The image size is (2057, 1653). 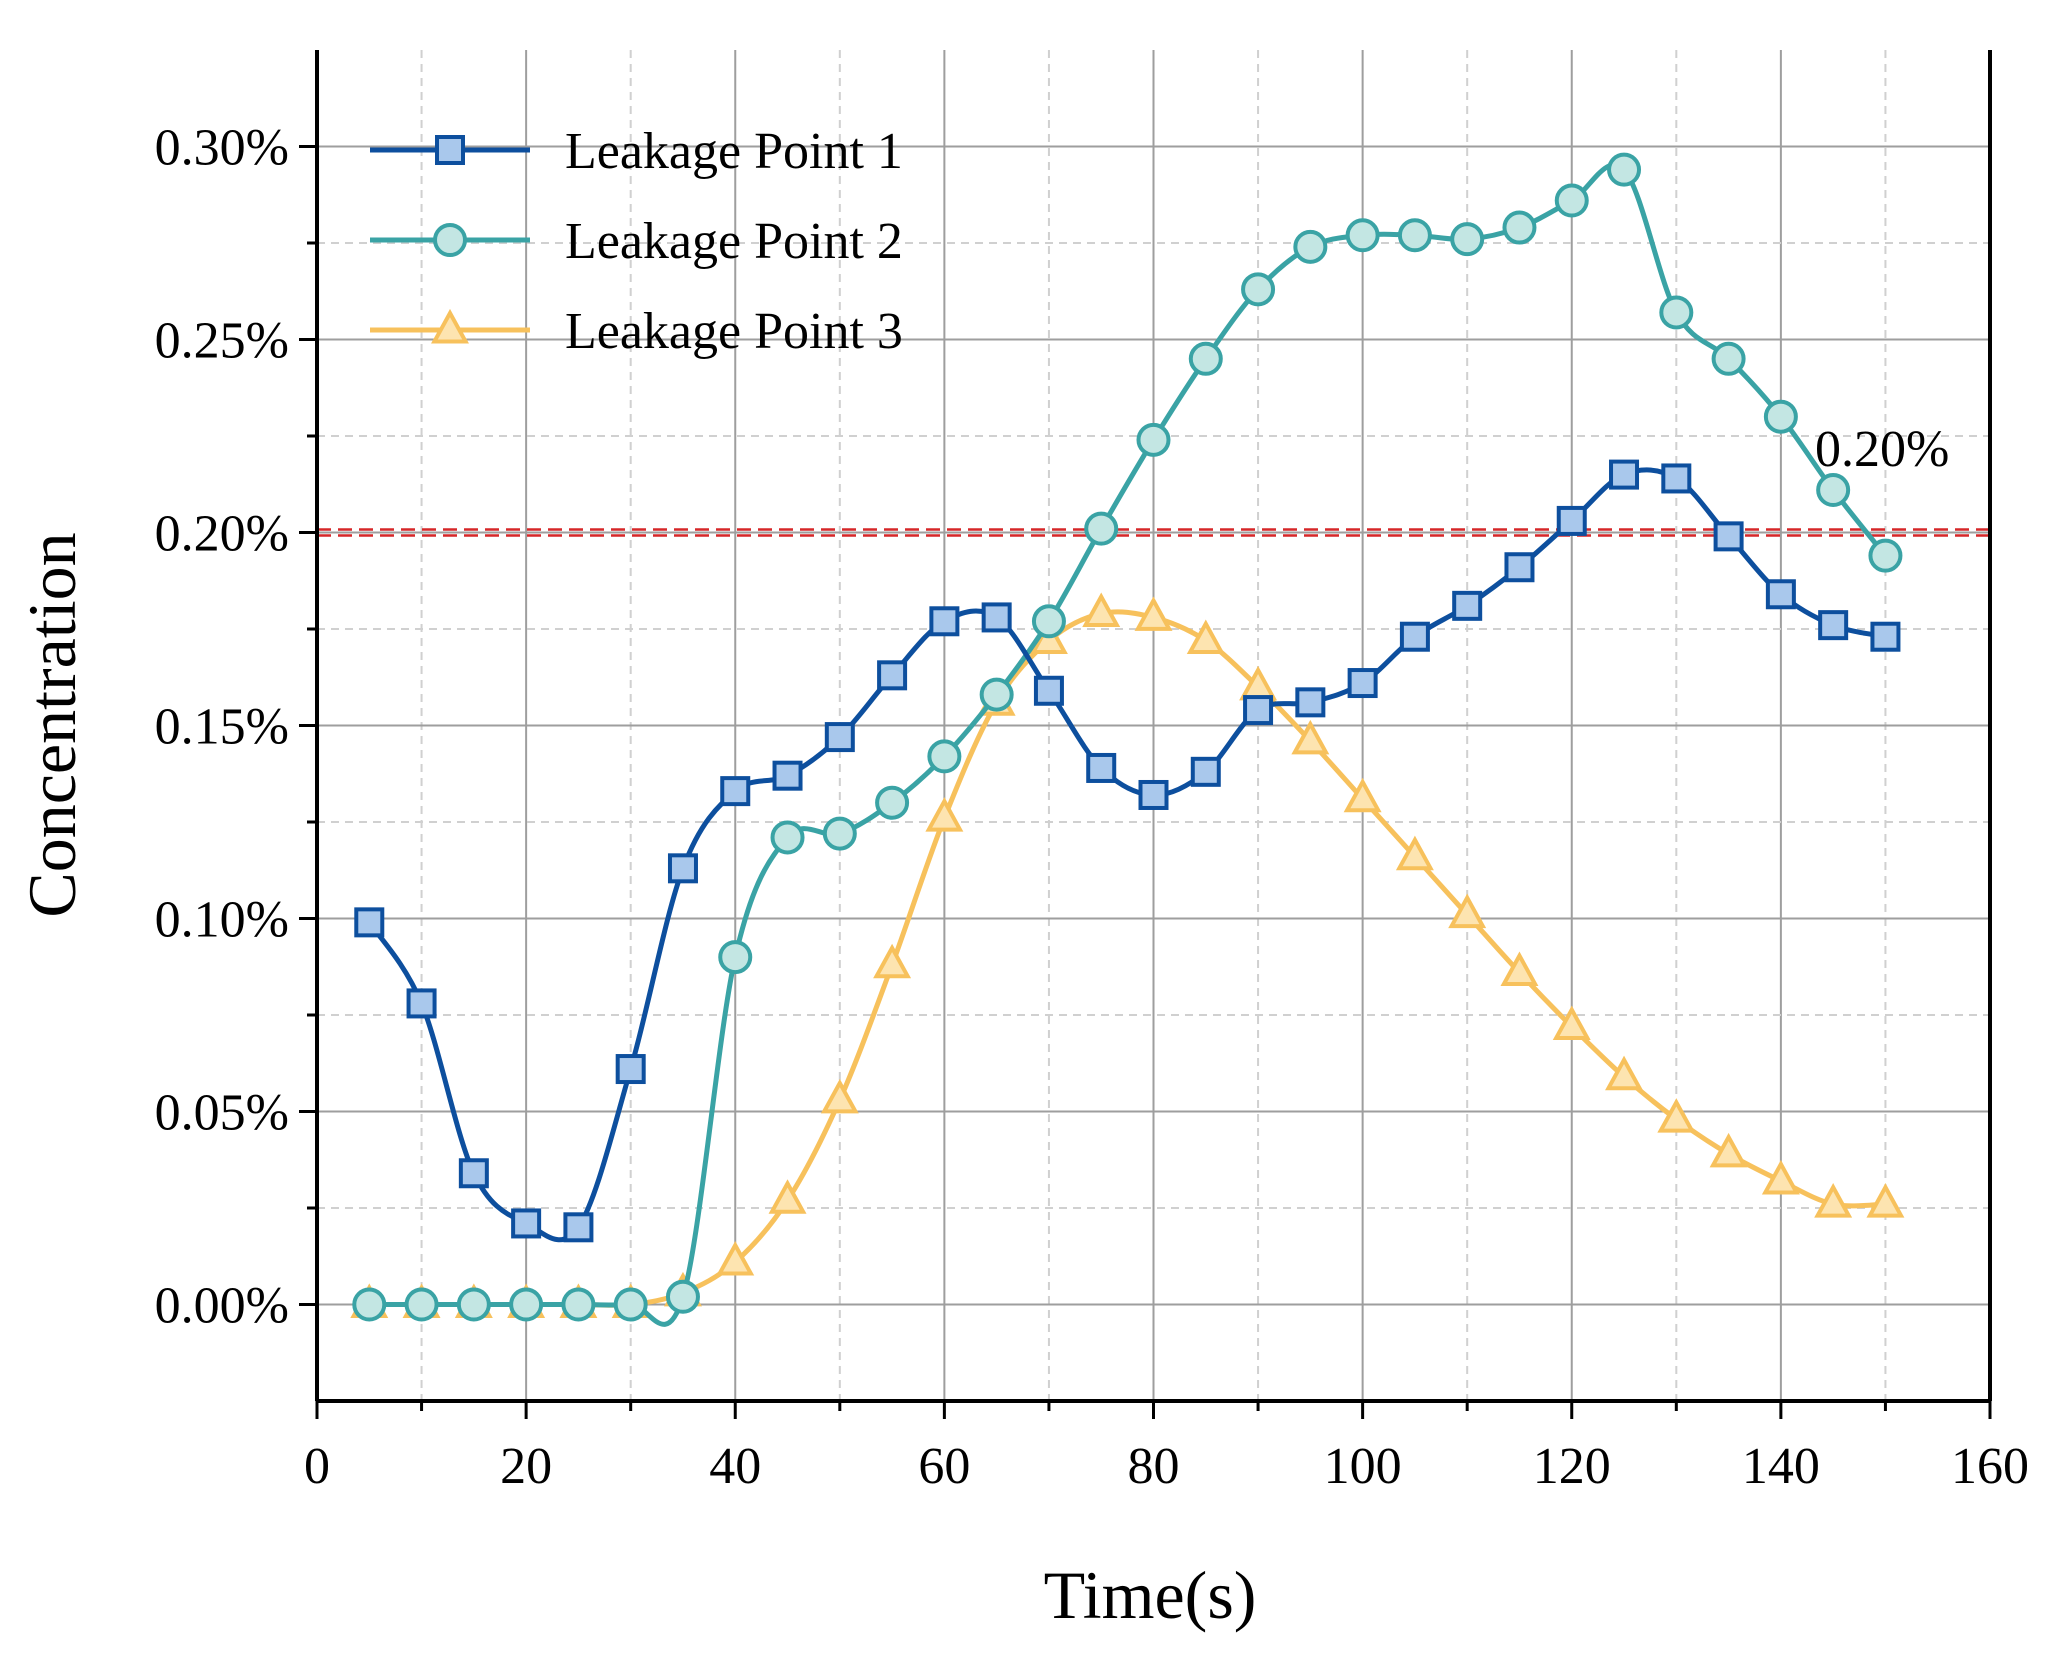 What do you see at coordinates (1882, 449) in the screenshot?
I see `threshold-label: 0.20%` at bounding box center [1882, 449].